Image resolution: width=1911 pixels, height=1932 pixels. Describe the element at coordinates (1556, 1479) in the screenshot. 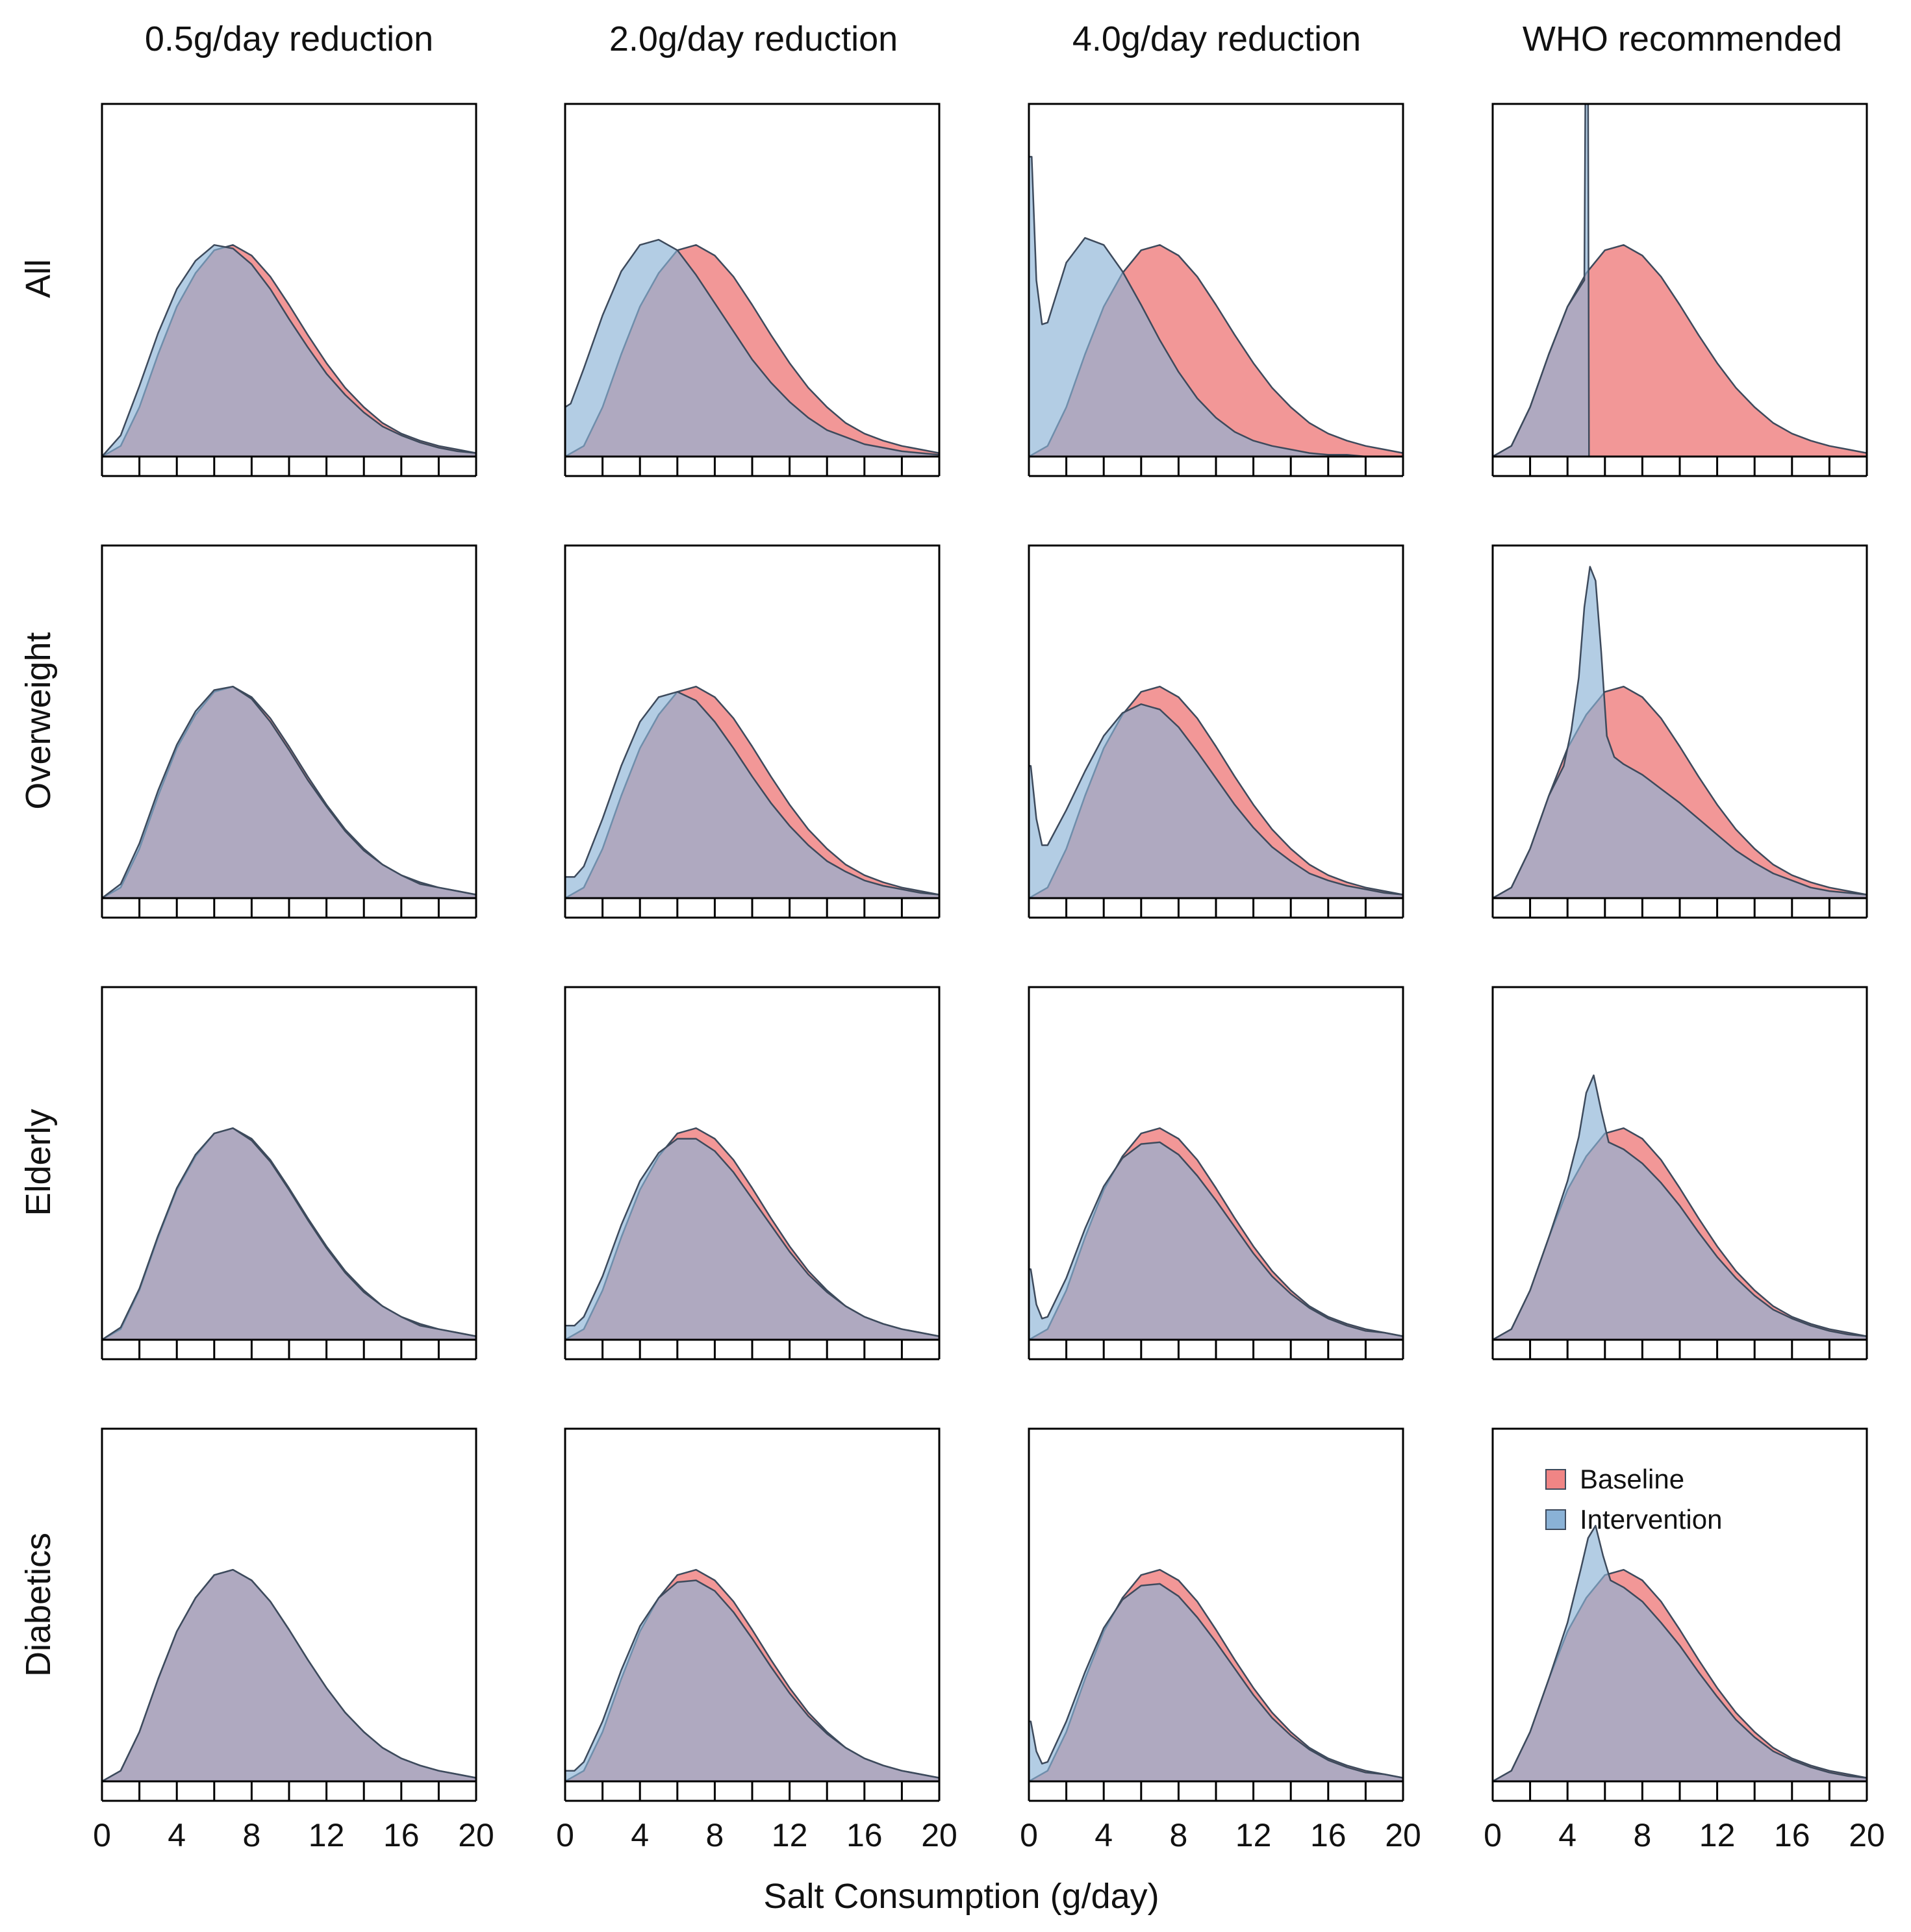

I see `legend-swatch-baseline` at that location.